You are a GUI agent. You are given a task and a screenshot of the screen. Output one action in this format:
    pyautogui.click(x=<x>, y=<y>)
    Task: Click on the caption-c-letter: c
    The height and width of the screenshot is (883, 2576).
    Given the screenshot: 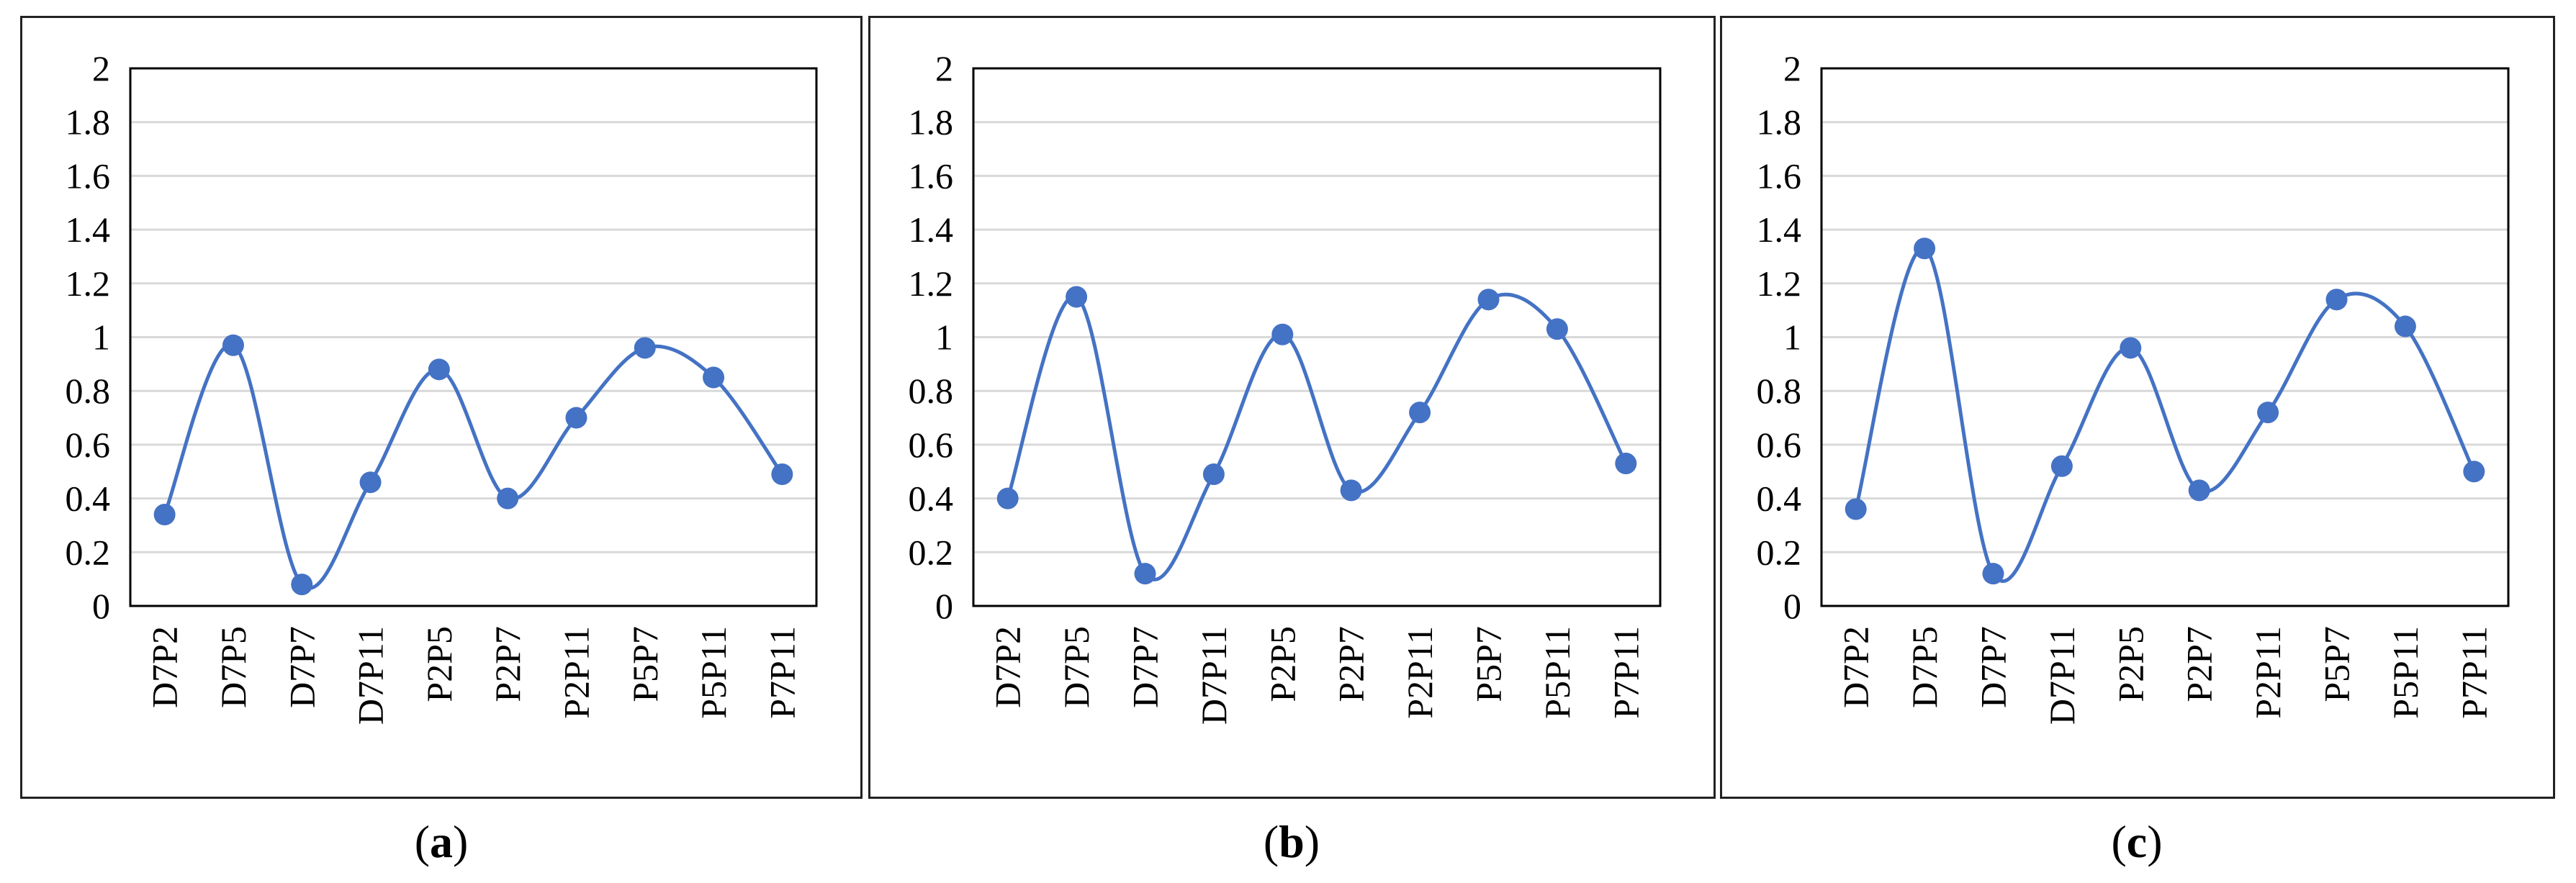 What is the action you would take?
    pyautogui.click(x=2137, y=842)
    